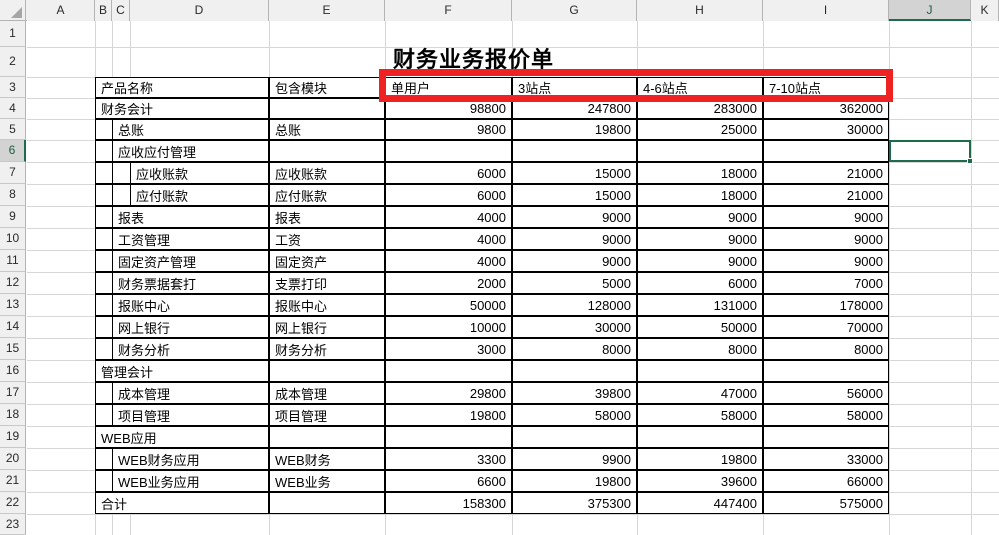 The width and height of the screenshot is (999, 535). Describe the element at coordinates (182, 503) in the screenshot. I see `table-cell-product-name: 合计` at that location.